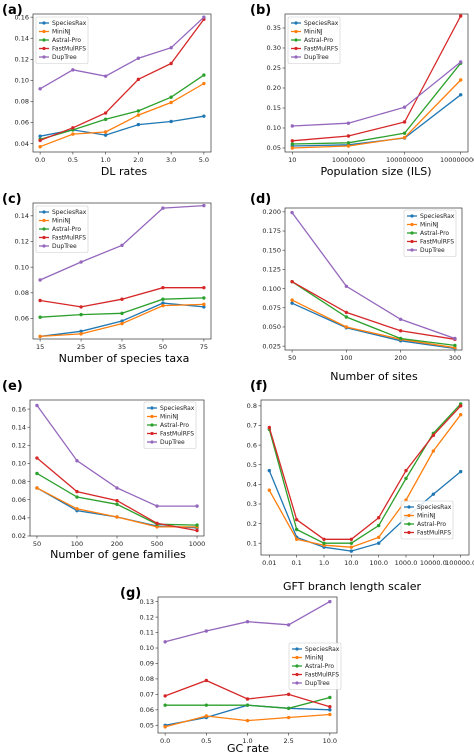  I want to click on x-tick-label: 2.0, so click(138, 160).